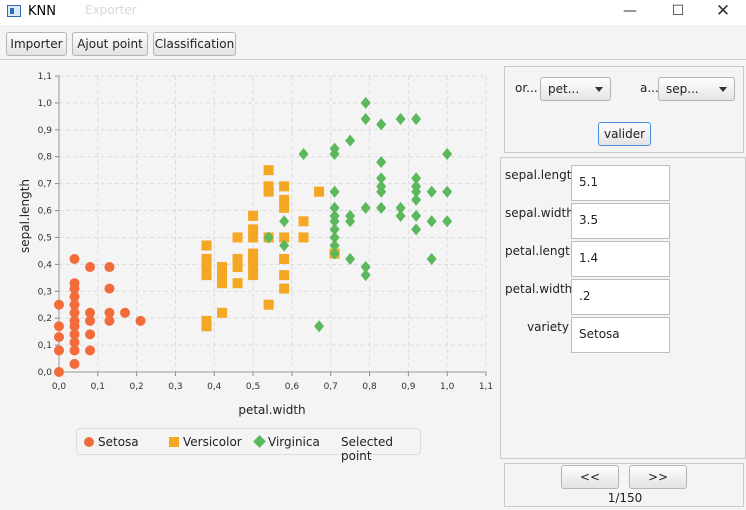 The image size is (746, 510). What do you see at coordinates (625, 498) in the screenshot?
I see `record-position: 1/150` at bounding box center [625, 498].